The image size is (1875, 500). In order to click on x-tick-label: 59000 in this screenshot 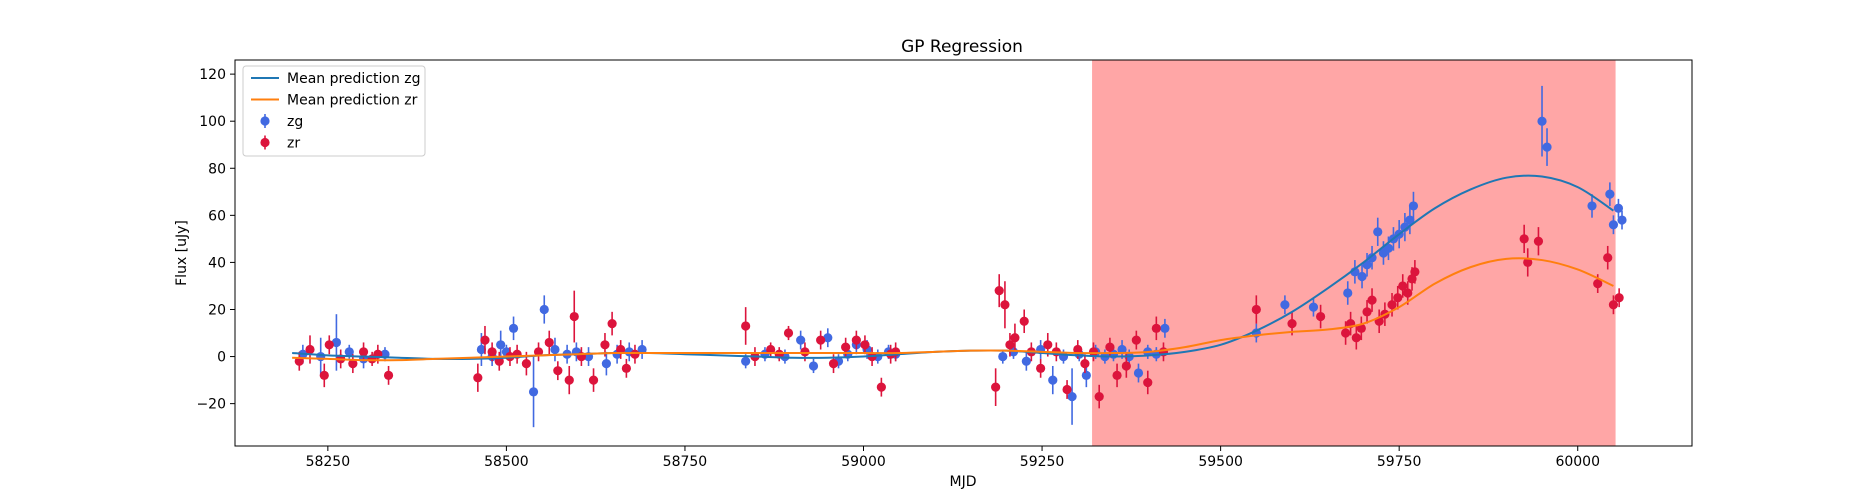, I will do `click(863, 462)`.